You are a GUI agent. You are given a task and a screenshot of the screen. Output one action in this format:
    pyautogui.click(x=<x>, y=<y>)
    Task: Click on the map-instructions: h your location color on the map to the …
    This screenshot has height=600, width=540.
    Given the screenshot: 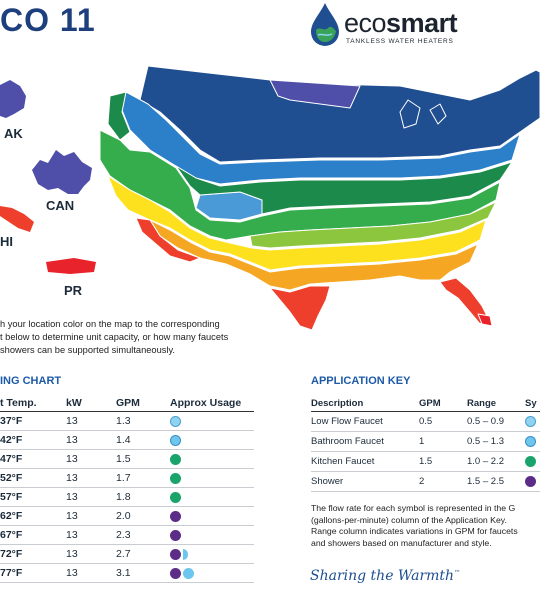 What is the action you would take?
    pyautogui.click(x=135, y=337)
    